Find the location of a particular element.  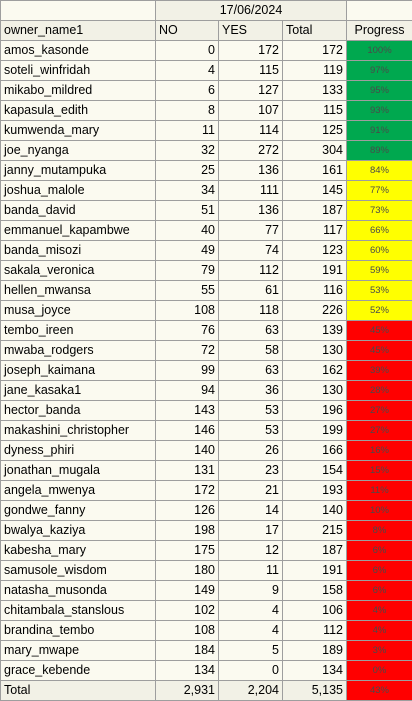

no-cell: 102 is located at coordinates (187, 610).